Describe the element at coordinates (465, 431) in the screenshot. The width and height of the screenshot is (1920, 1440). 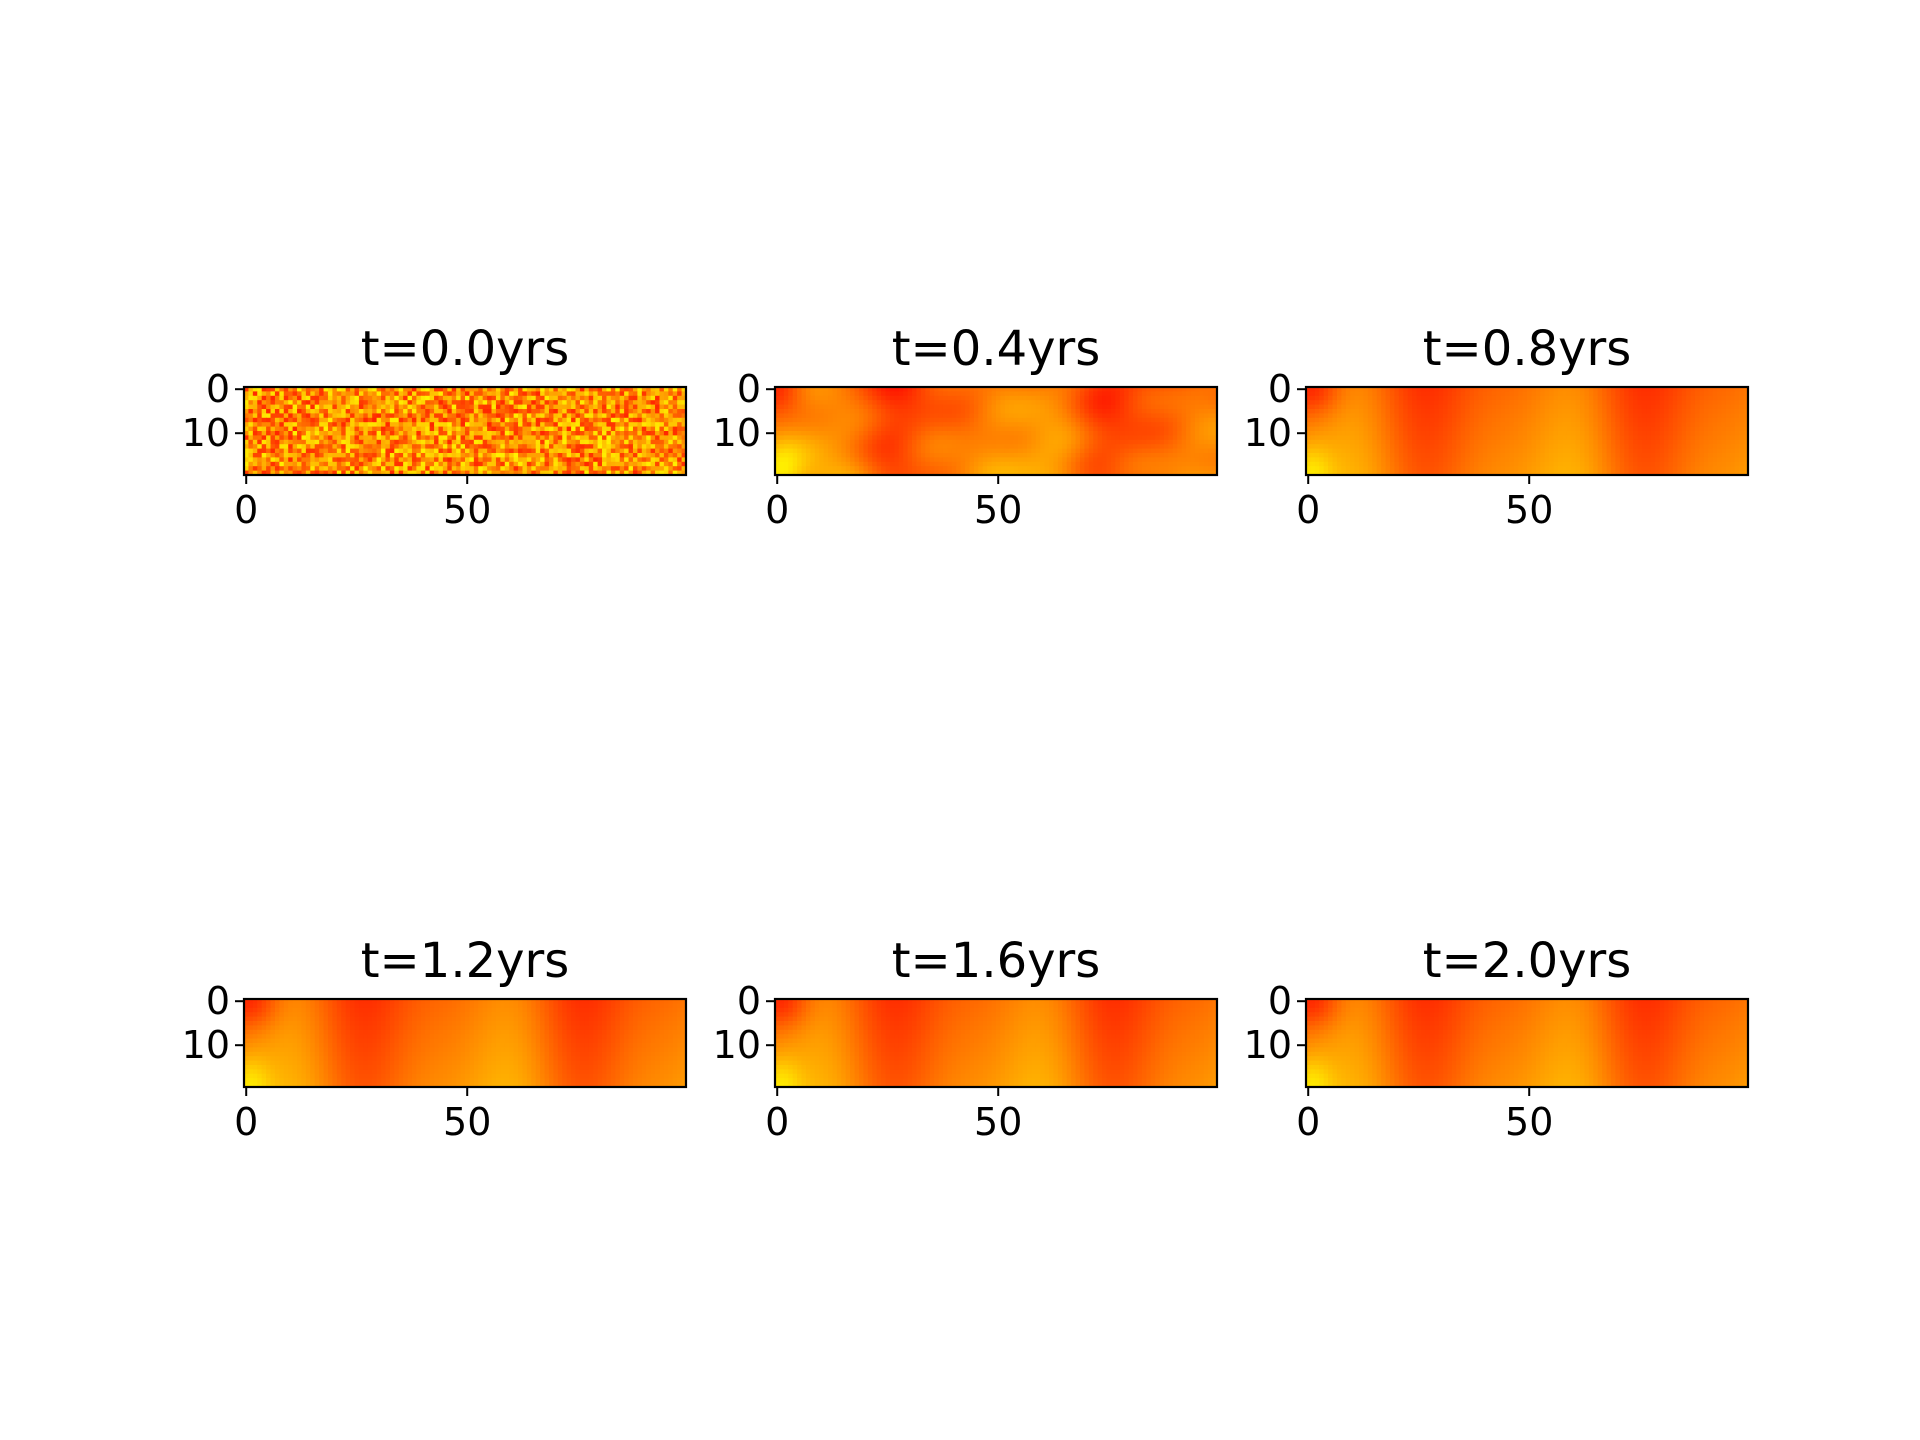
I see `axes-frame` at that location.